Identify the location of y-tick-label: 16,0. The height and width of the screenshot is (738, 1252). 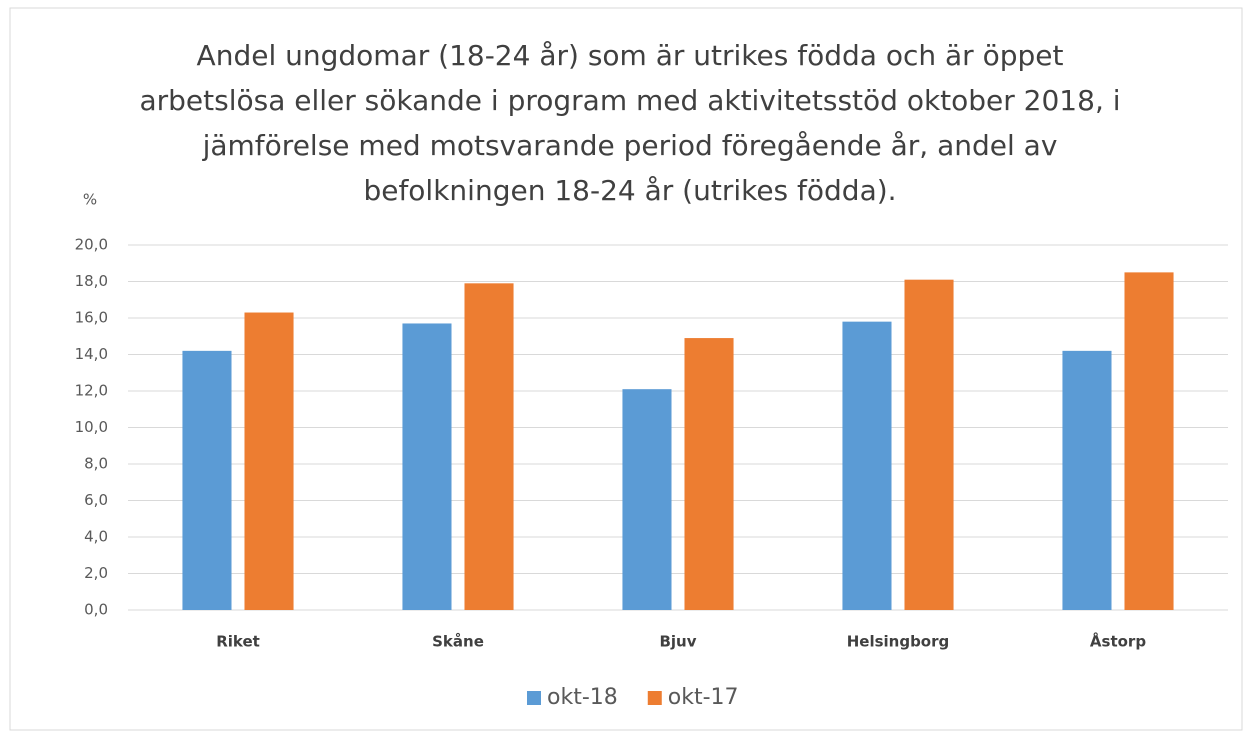
(91, 318).